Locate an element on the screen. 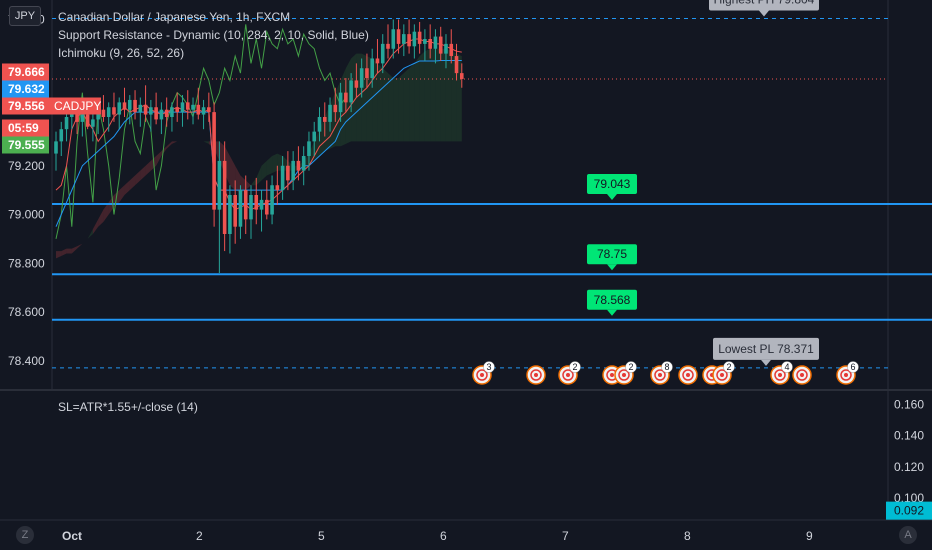  y-tick-label: 79.000 is located at coordinates (26, 215).